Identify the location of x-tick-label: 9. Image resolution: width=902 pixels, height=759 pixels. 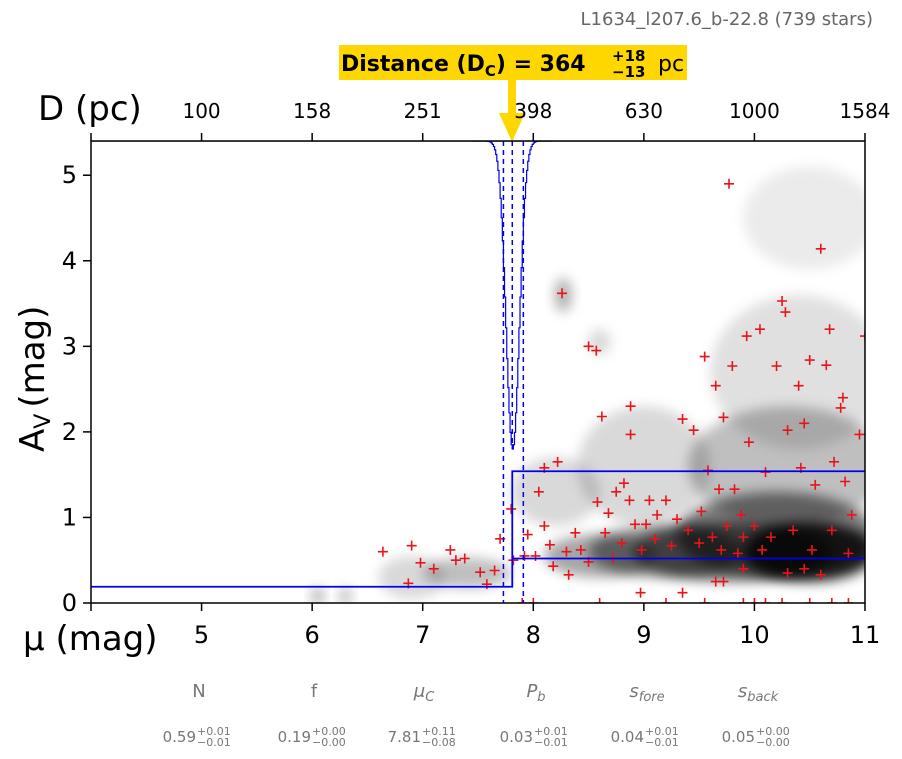
(643, 635).